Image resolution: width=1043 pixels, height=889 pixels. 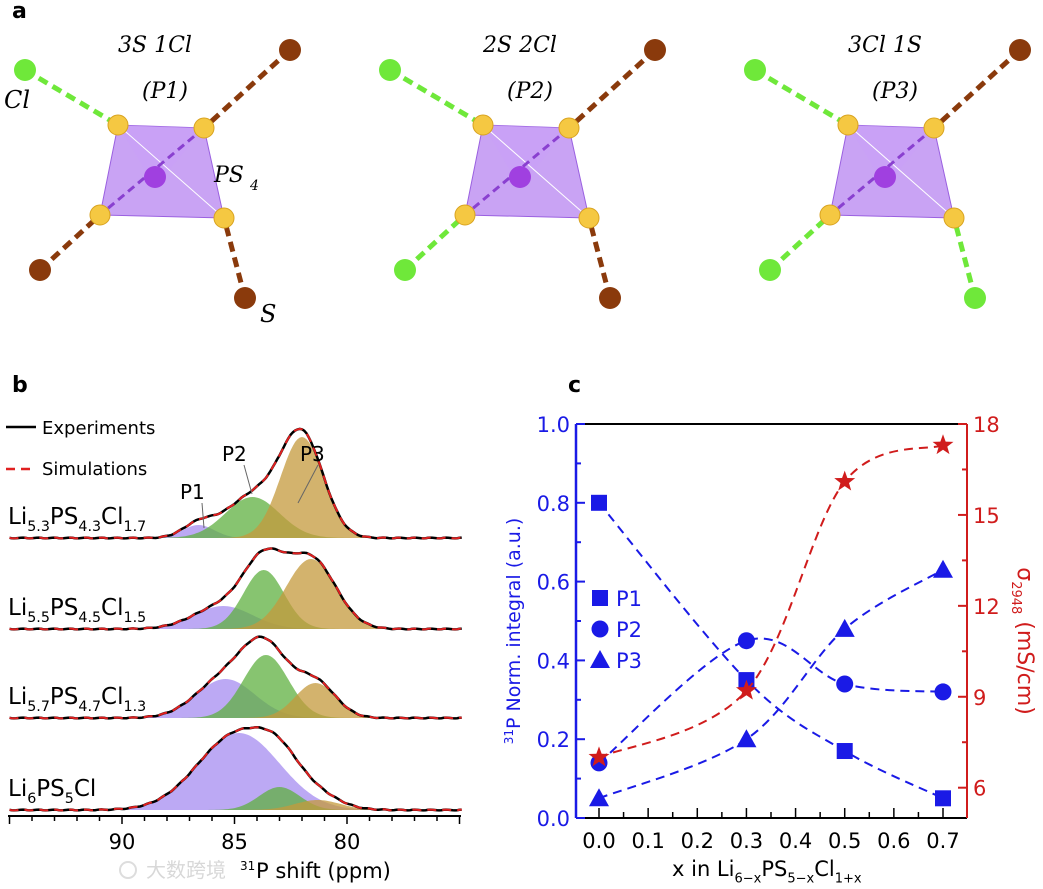 What do you see at coordinates (771, 702) in the screenshot?
I see `series-p2` at bounding box center [771, 702].